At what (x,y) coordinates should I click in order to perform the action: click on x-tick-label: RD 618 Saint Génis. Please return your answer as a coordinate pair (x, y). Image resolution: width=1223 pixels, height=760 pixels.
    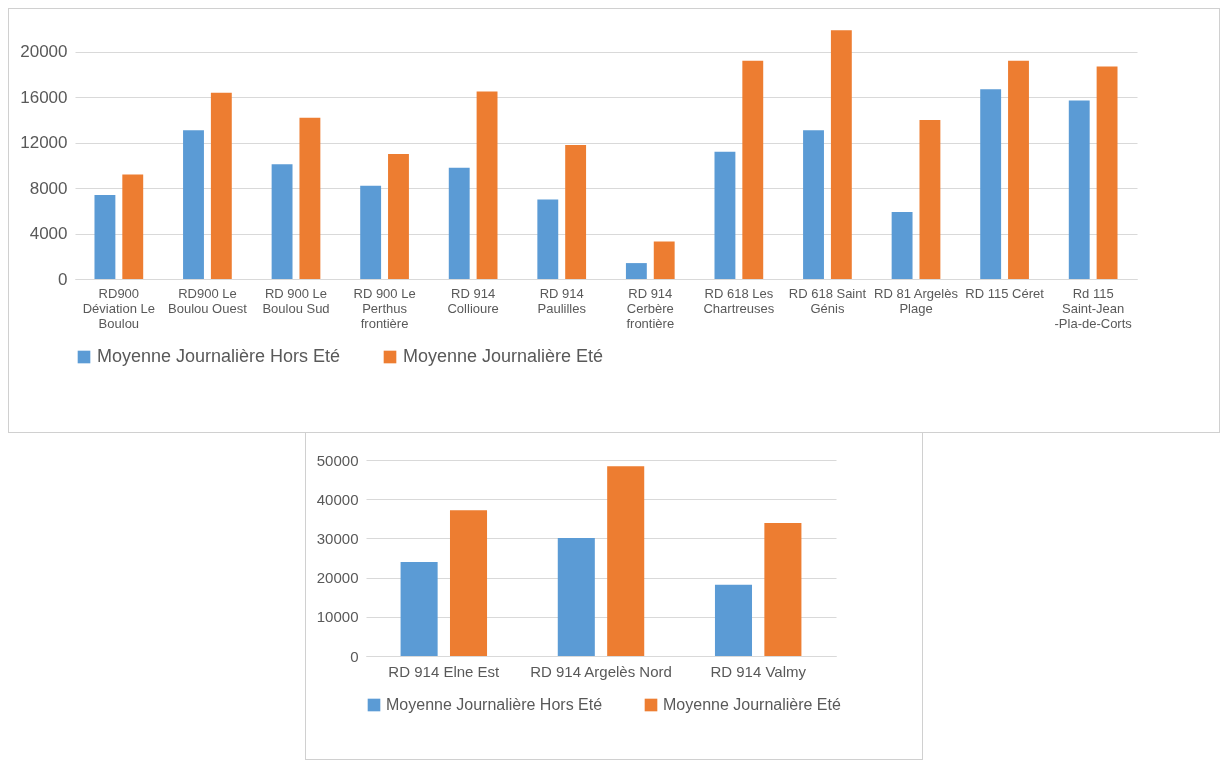
    Looking at the image, I should click on (827, 300).